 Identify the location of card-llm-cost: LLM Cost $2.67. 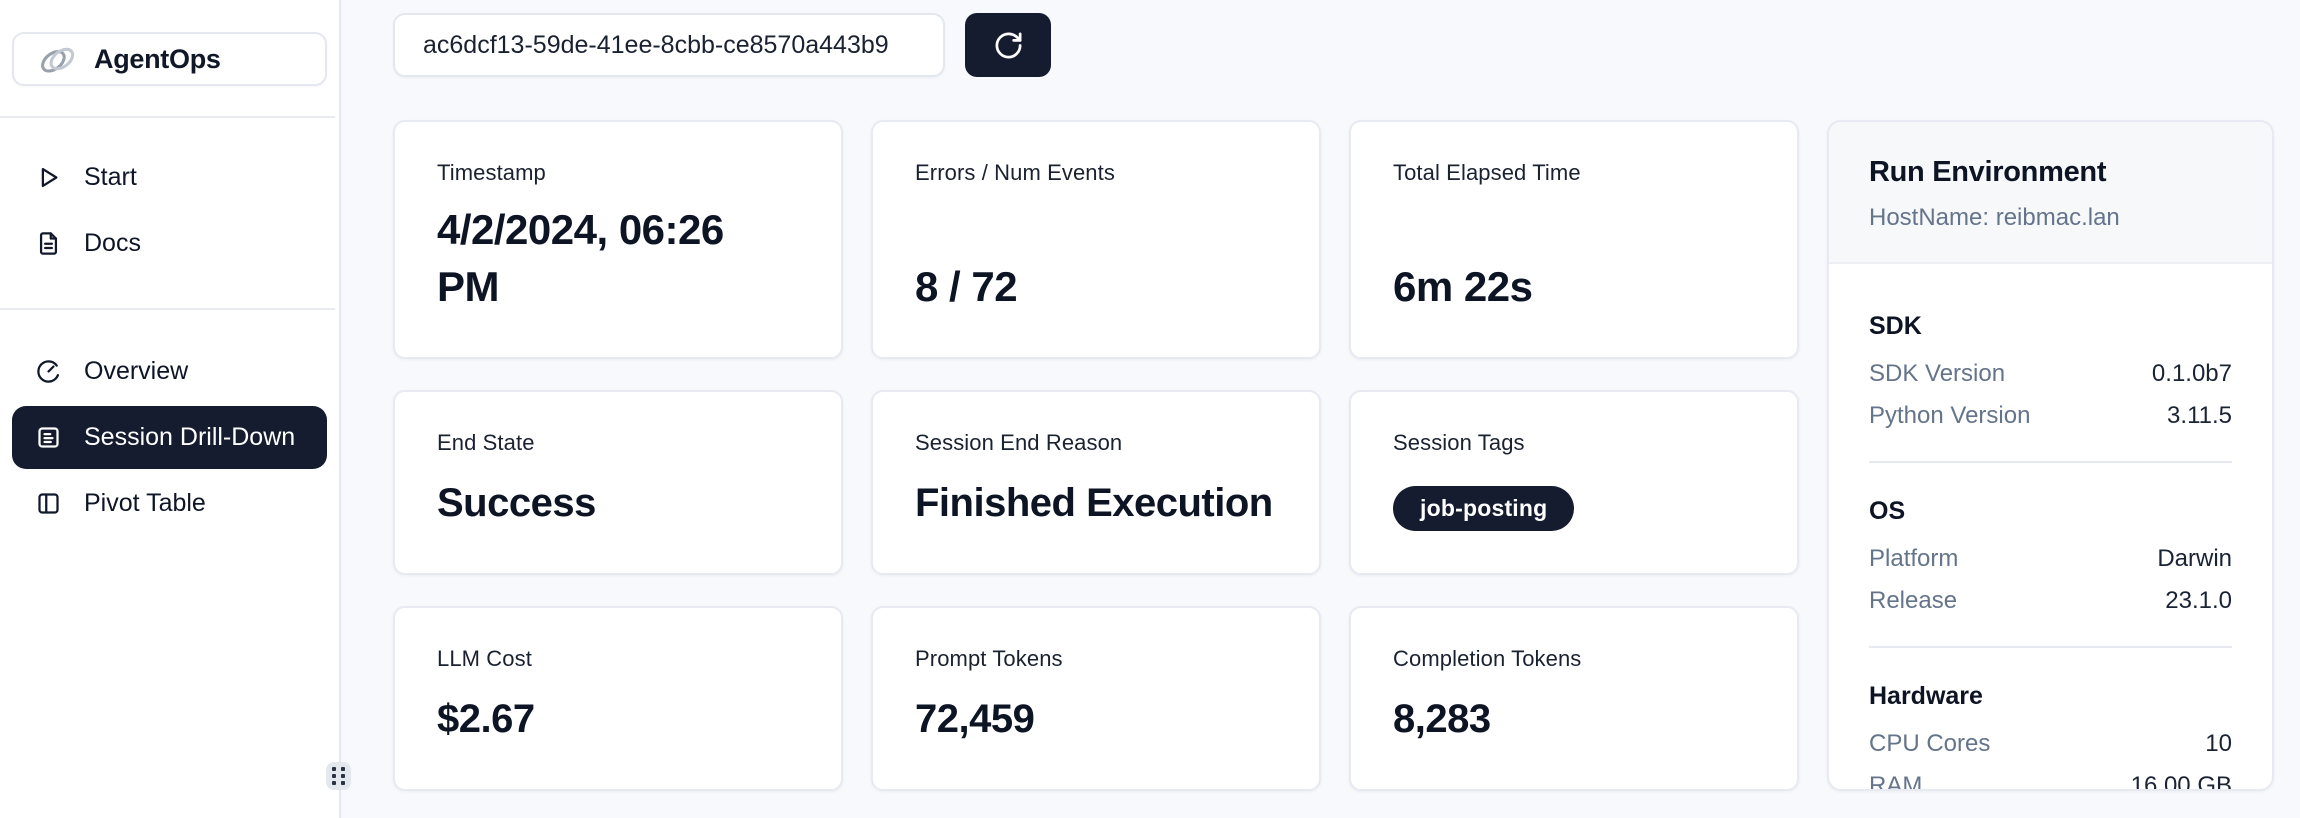
(618, 698).